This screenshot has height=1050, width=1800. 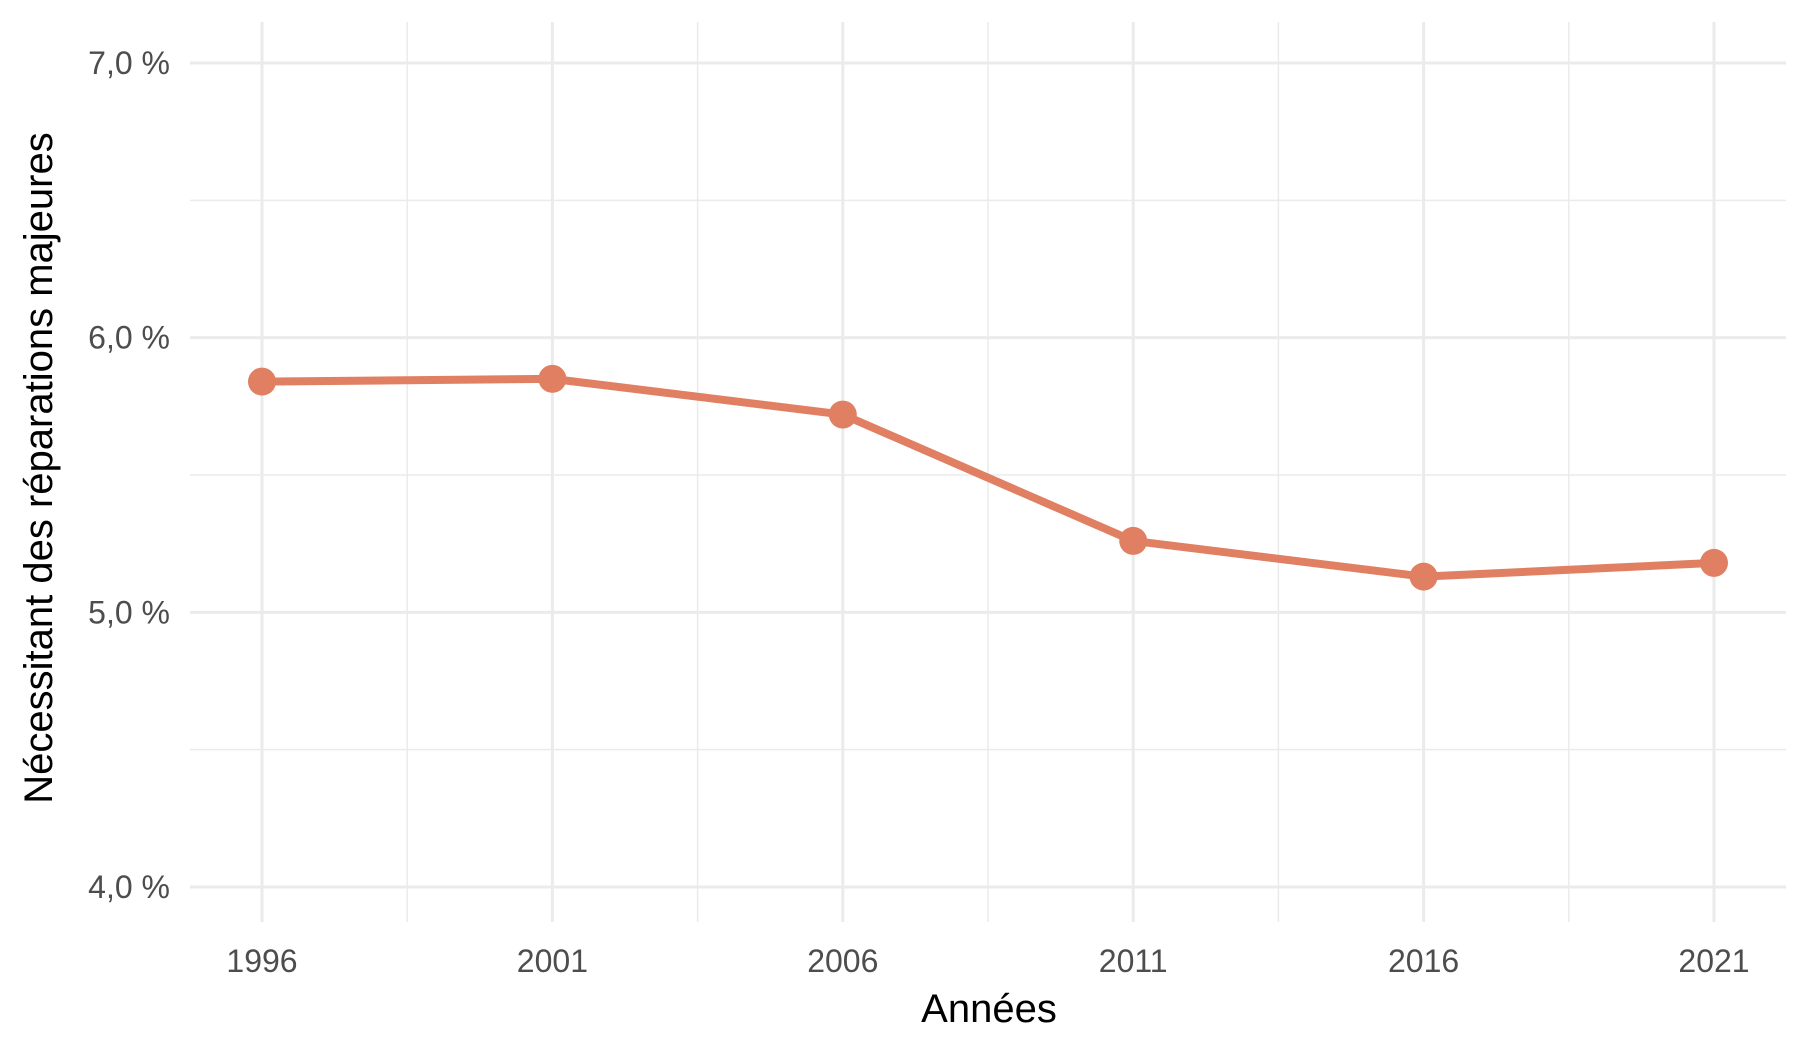 I want to click on y-tick-label: 5,0 %, so click(x=129, y=612).